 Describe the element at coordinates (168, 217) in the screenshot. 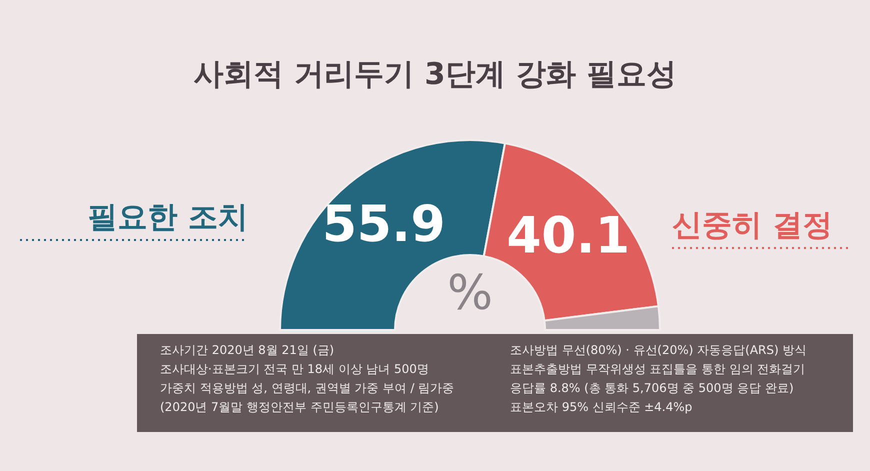

I see `slice-label: 필요한 조치` at that location.